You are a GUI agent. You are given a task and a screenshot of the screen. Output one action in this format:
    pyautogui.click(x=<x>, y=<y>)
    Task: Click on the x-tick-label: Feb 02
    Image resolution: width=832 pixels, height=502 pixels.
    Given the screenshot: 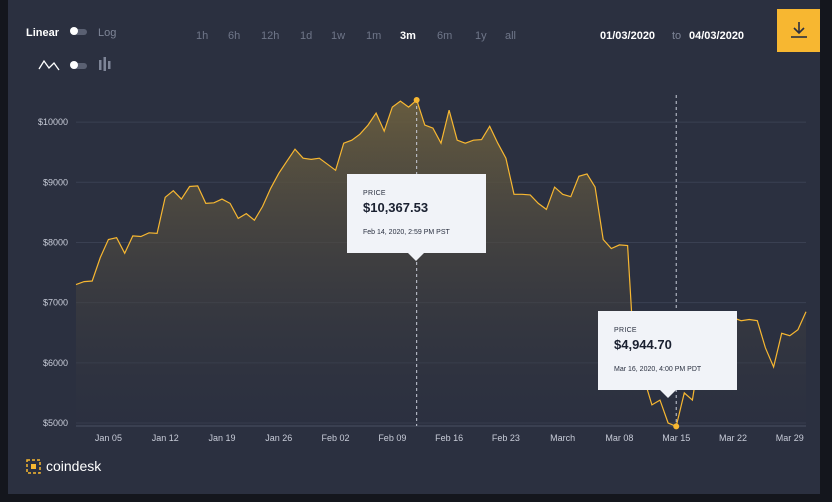 What is the action you would take?
    pyautogui.click(x=336, y=438)
    